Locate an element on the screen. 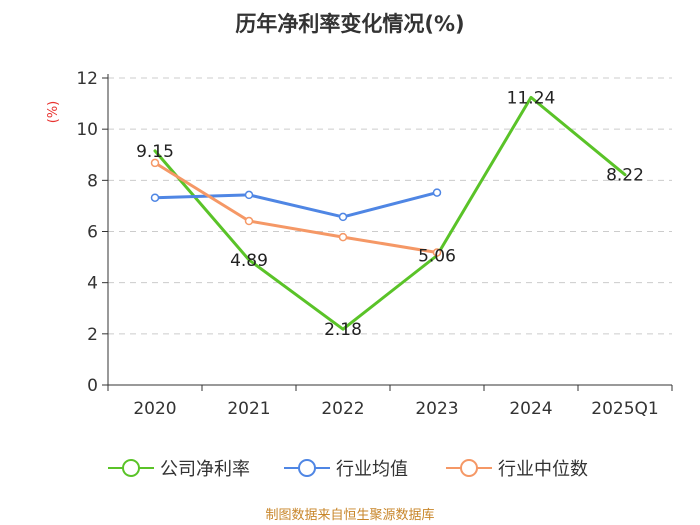 Image resolution: width=700 pixels, height=525 pixels. legend-label: 行业均值 is located at coordinates (372, 469).